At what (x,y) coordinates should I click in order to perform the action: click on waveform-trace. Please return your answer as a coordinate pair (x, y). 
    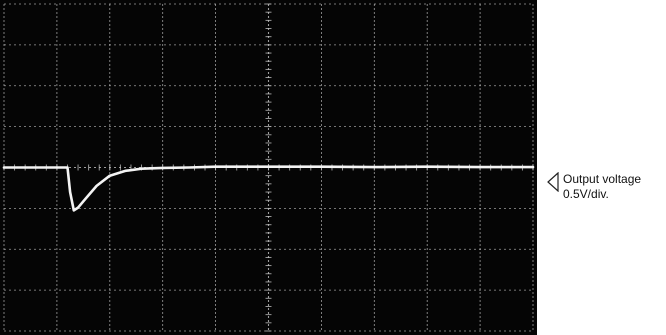
    Looking at the image, I should click on (268, 188).